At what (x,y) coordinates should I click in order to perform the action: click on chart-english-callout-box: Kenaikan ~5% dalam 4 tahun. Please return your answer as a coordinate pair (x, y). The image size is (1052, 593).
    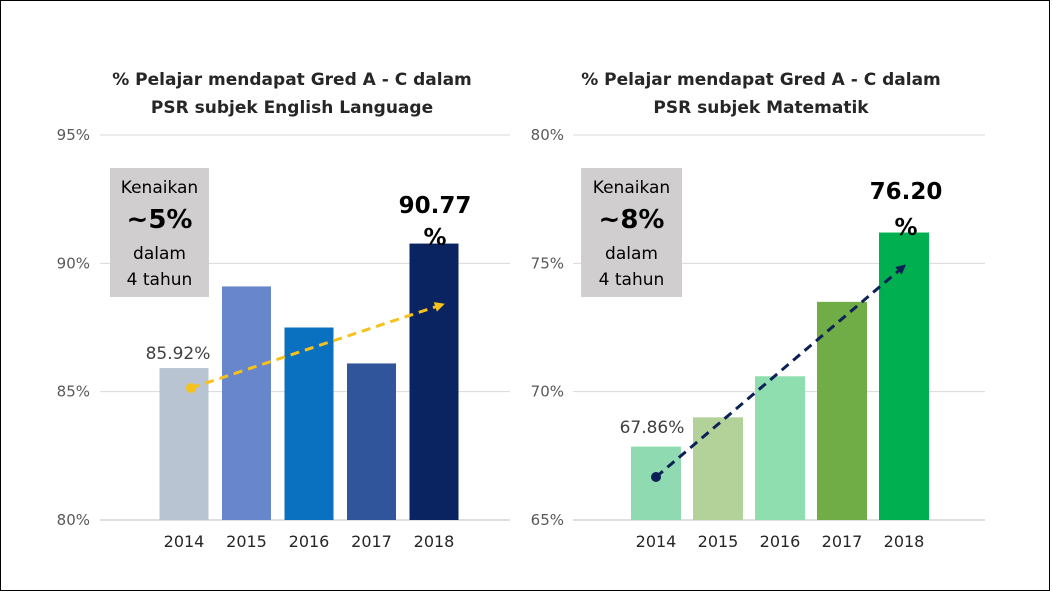
    Looking at the image, I should click on (159, 232).